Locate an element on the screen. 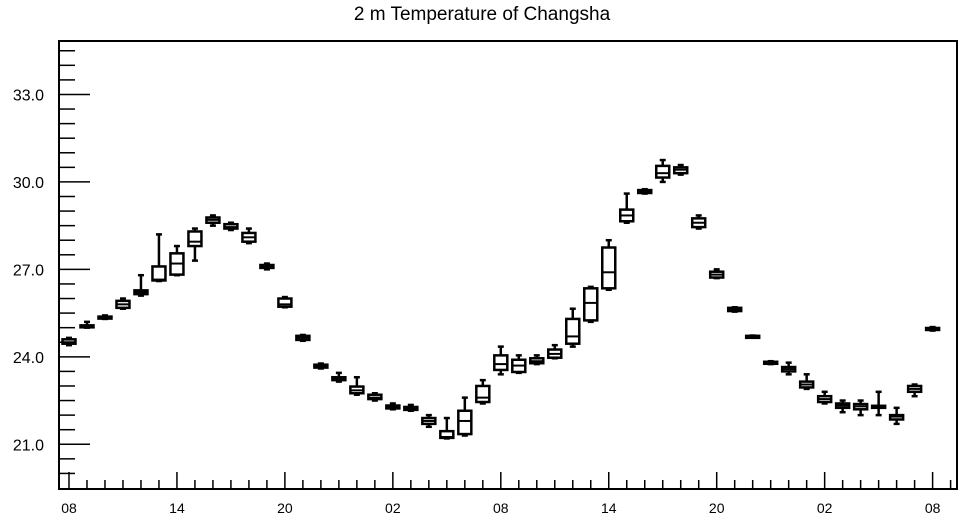 The width and height of the screenshot is (964, 520). chart-title: 2 m Temperature of Changsha is located at coordinates (482, 14).